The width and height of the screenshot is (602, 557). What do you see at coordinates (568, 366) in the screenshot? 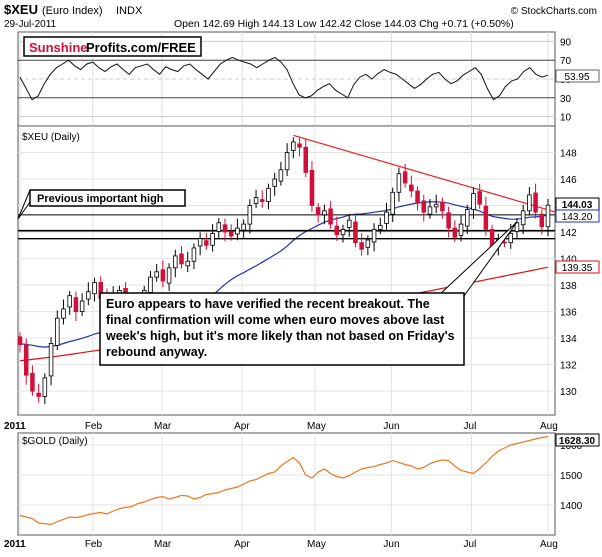
I see `price-tick-label: 132` at bounding box center [568, 366].